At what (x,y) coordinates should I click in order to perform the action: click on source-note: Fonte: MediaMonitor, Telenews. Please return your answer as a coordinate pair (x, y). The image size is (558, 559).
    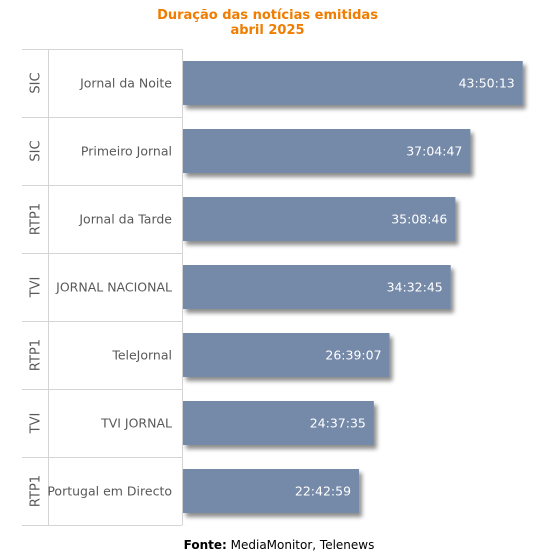
    Looking at the image, I should click on (279, 545).